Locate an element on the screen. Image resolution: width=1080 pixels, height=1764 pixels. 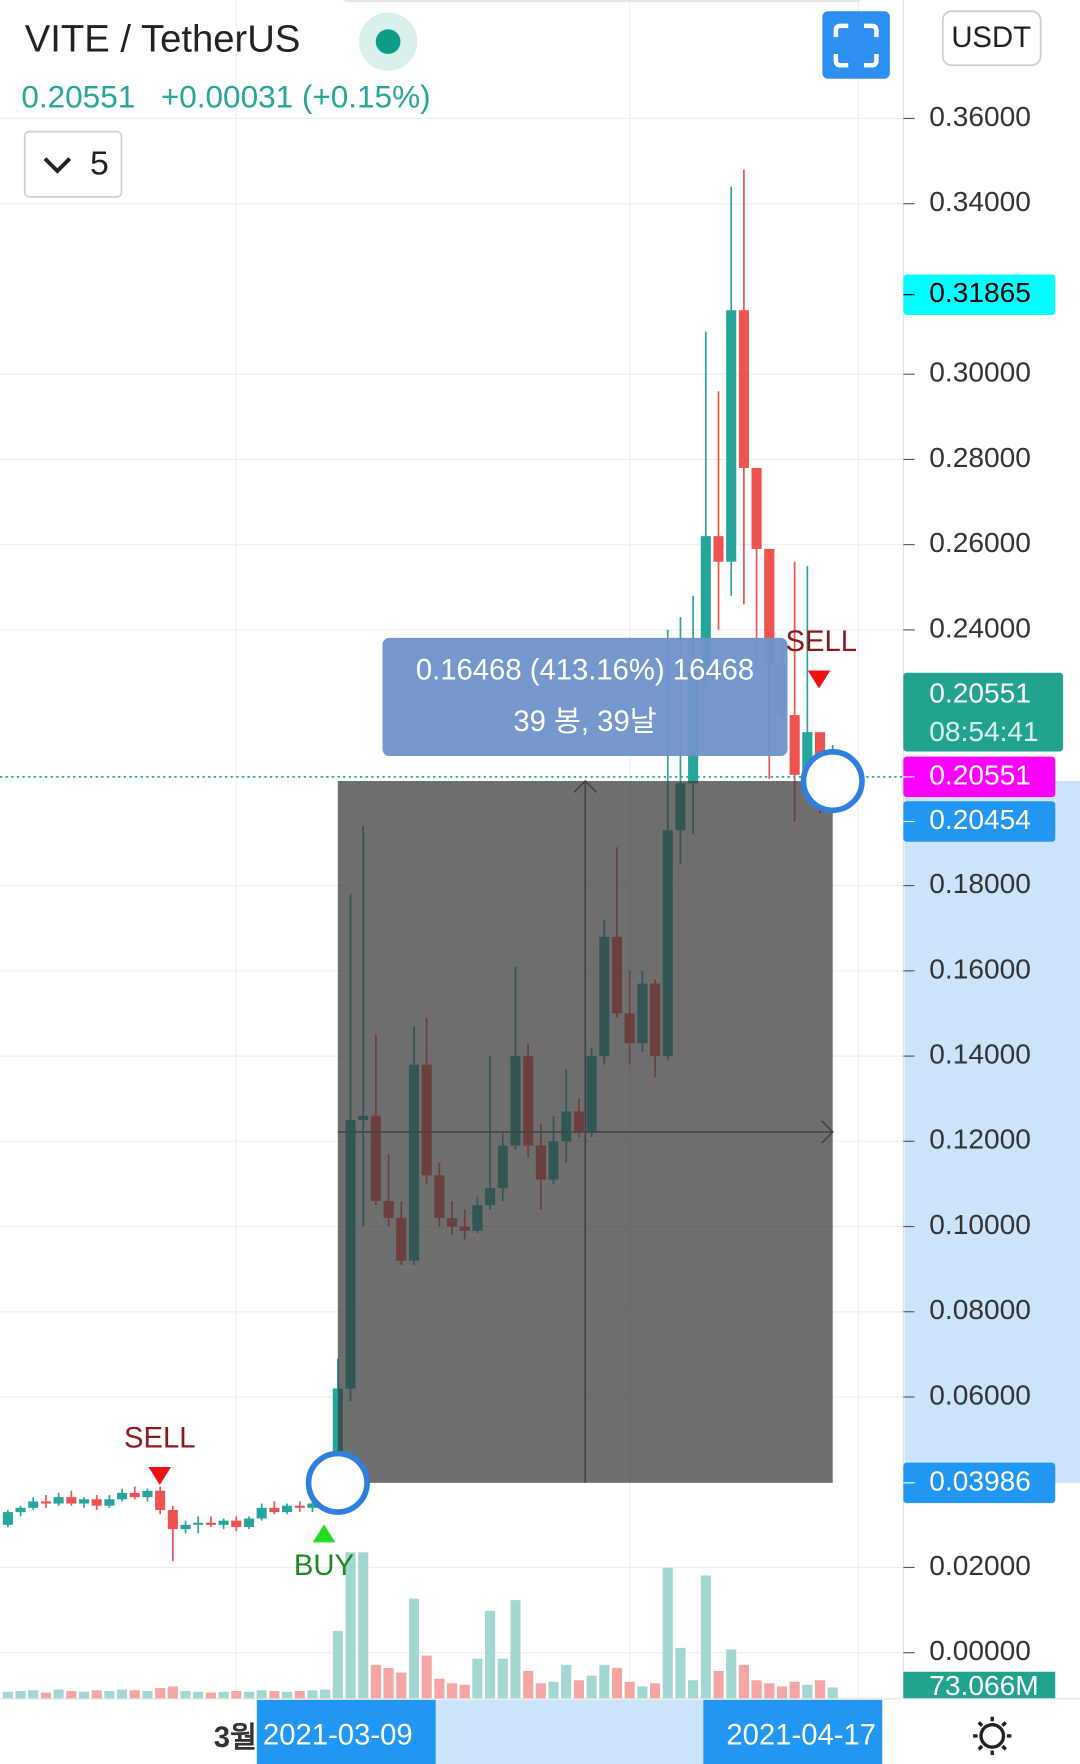
y-tick-label: 0.06000 is located at coordinates (980, 1394).